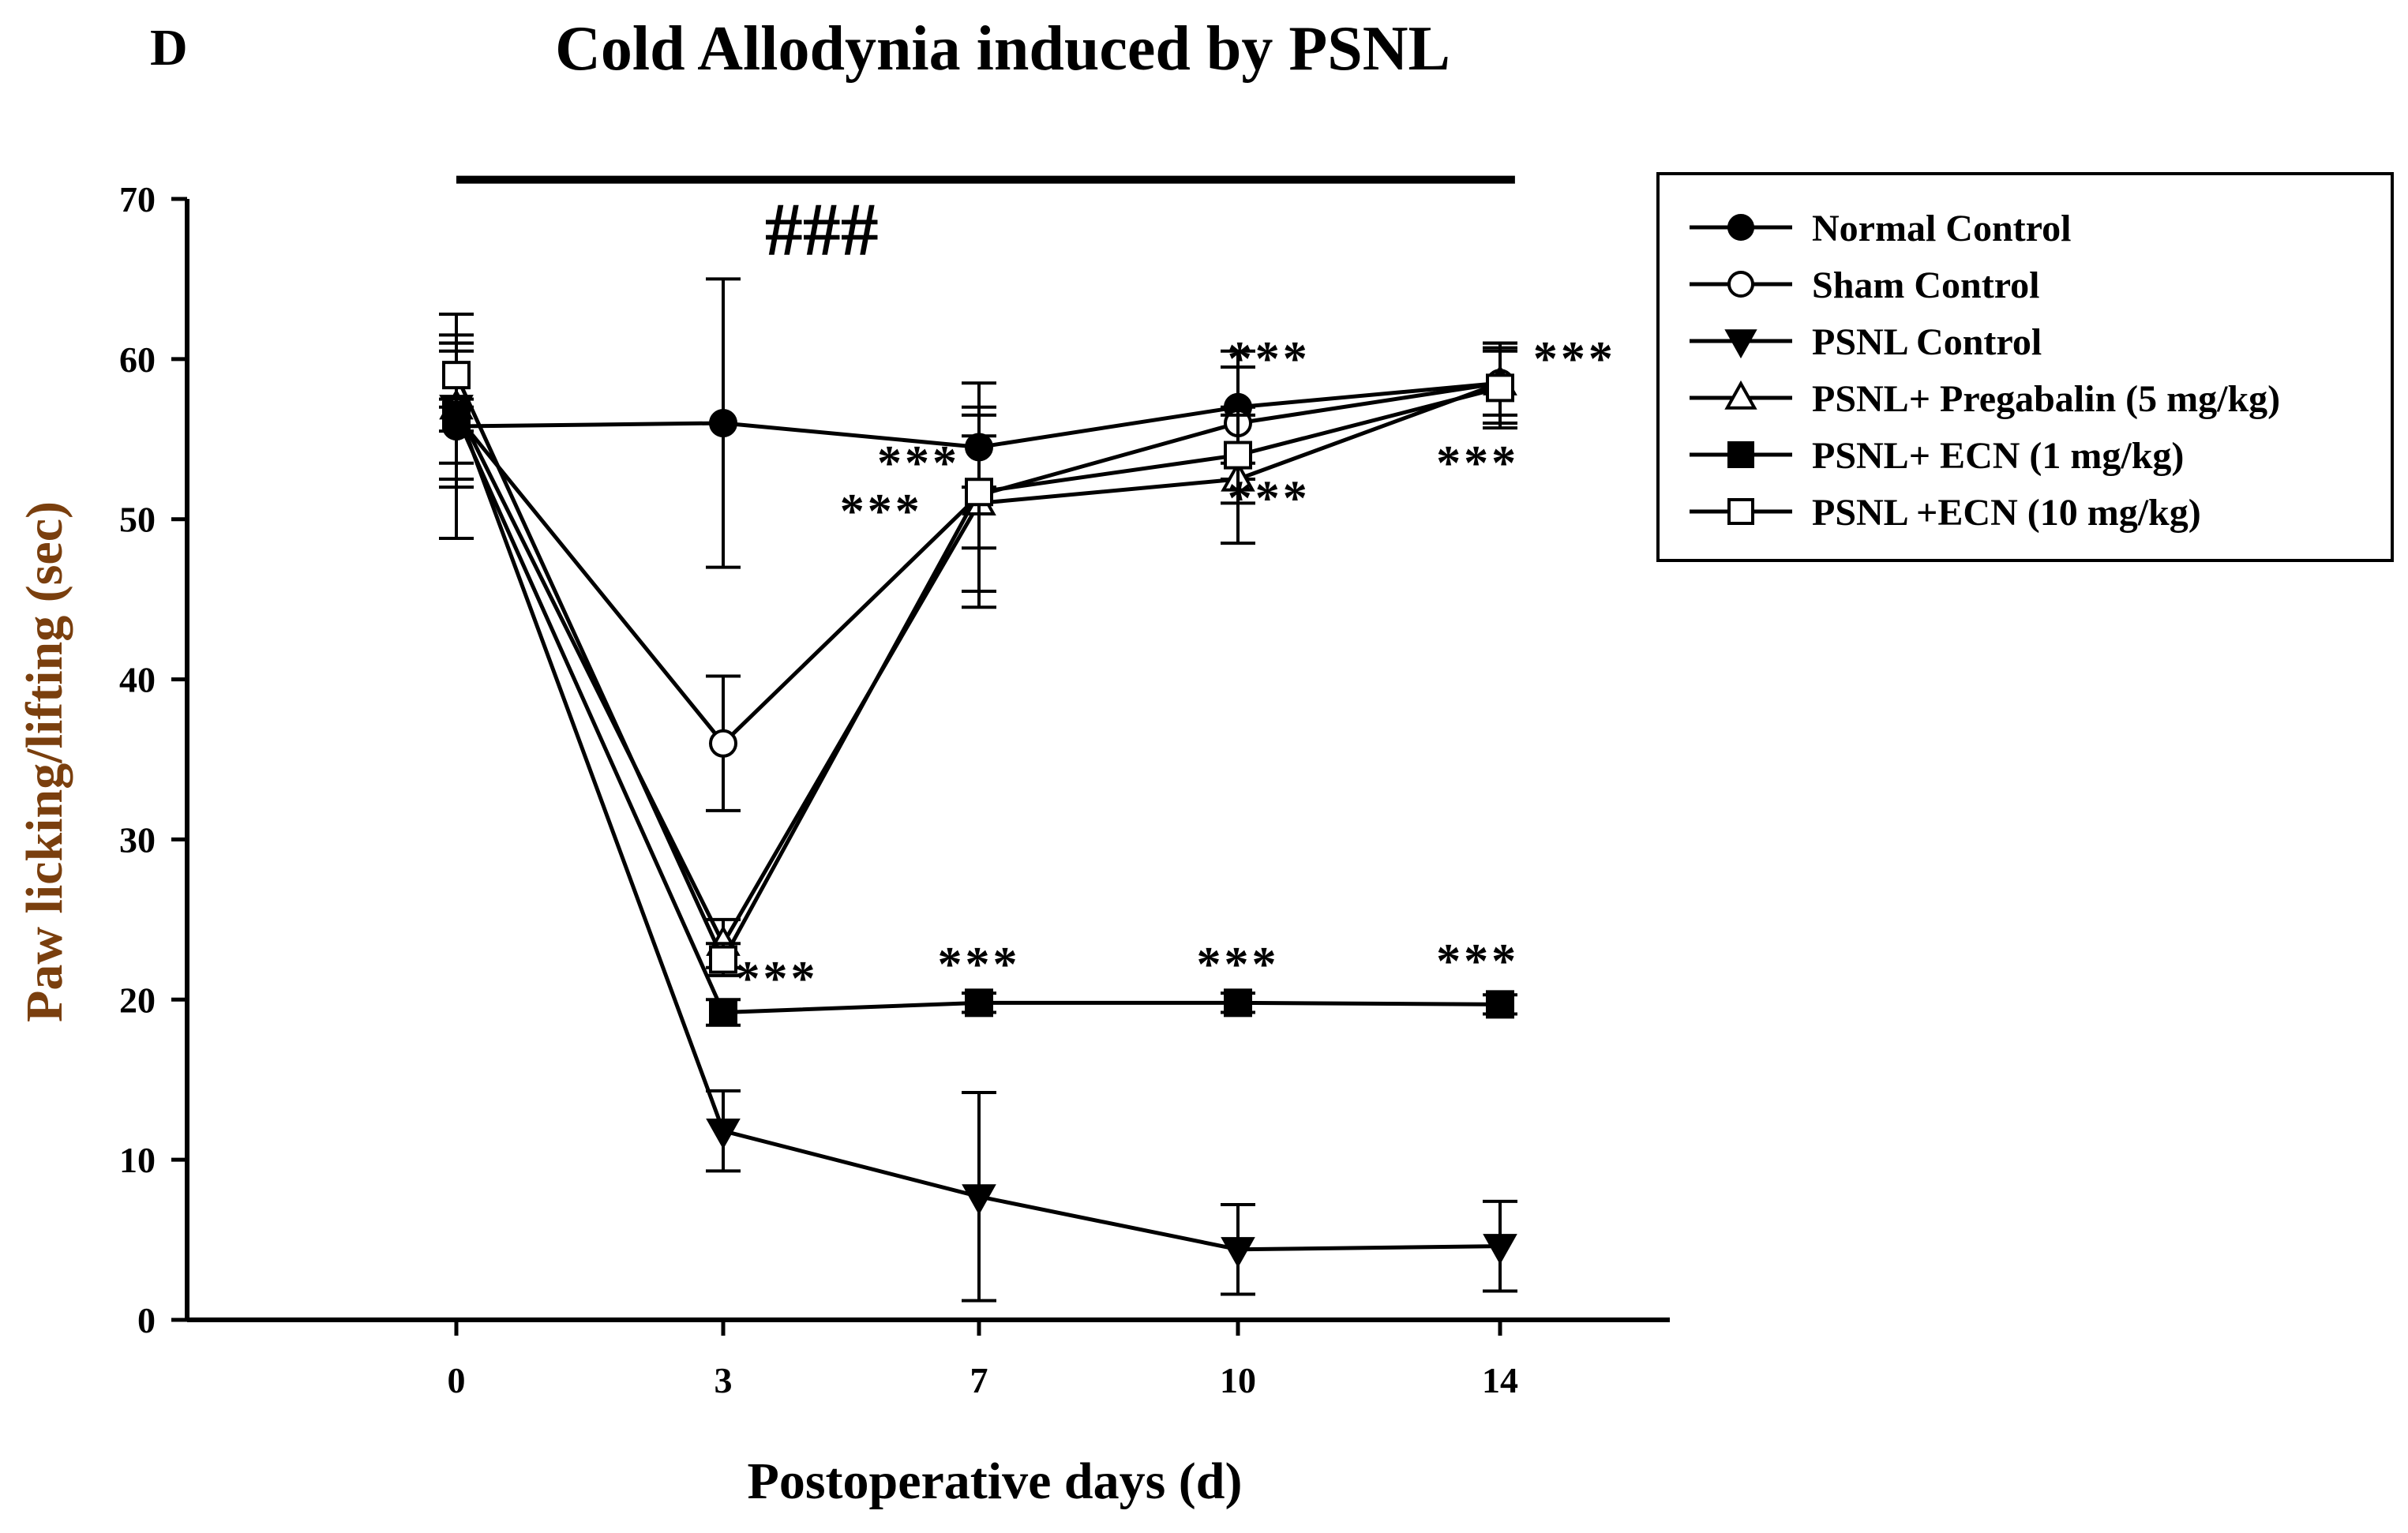 Image resolution: width=2408 pixels, height=1533 pixels. I want to click on legend-item: Sham Control, so click(1865, 285).